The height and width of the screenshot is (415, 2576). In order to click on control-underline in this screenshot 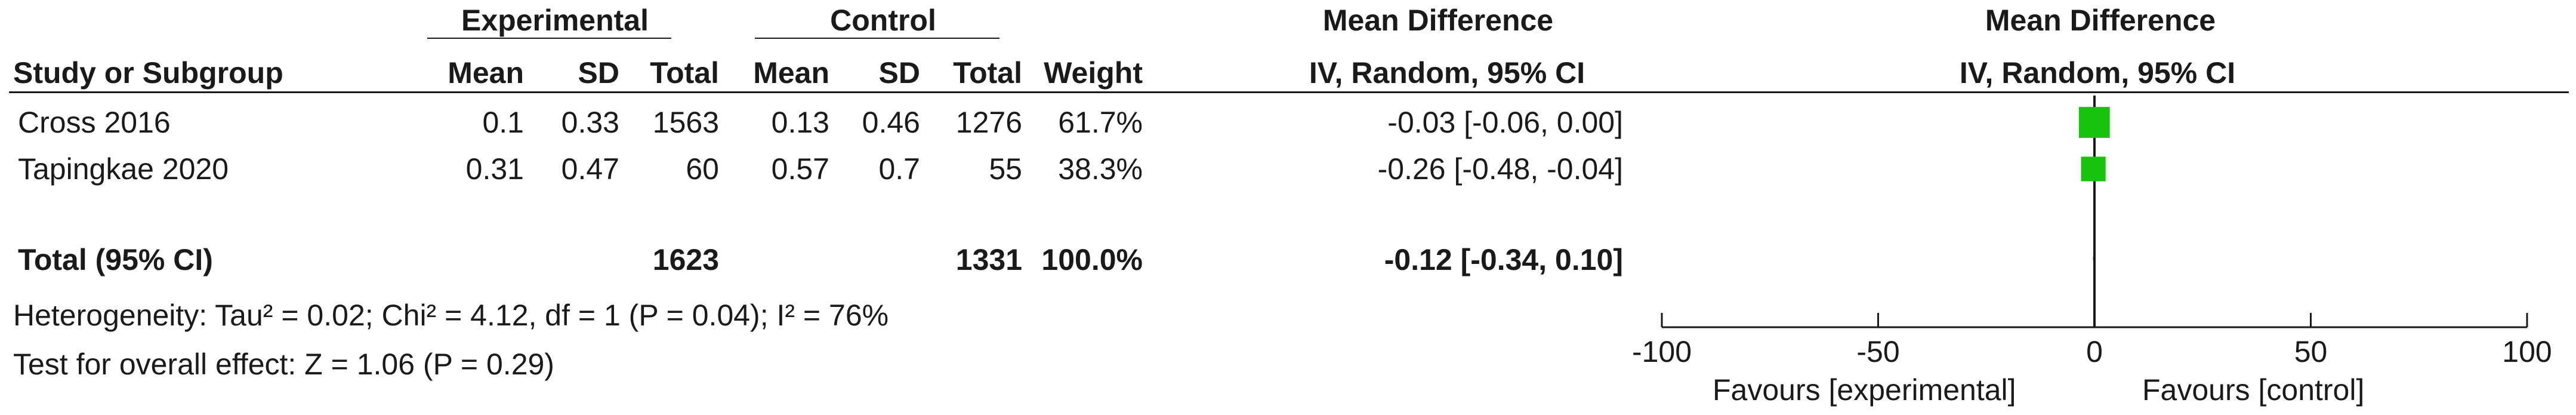, I will do `click(877, 38)`.